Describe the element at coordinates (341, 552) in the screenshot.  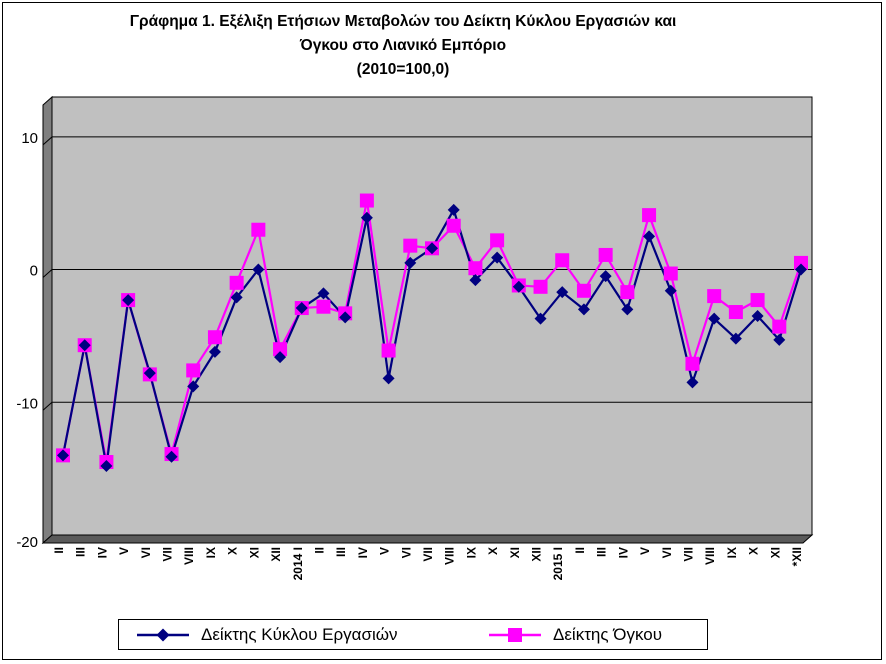
I see `x-tick-label: III` at that location.